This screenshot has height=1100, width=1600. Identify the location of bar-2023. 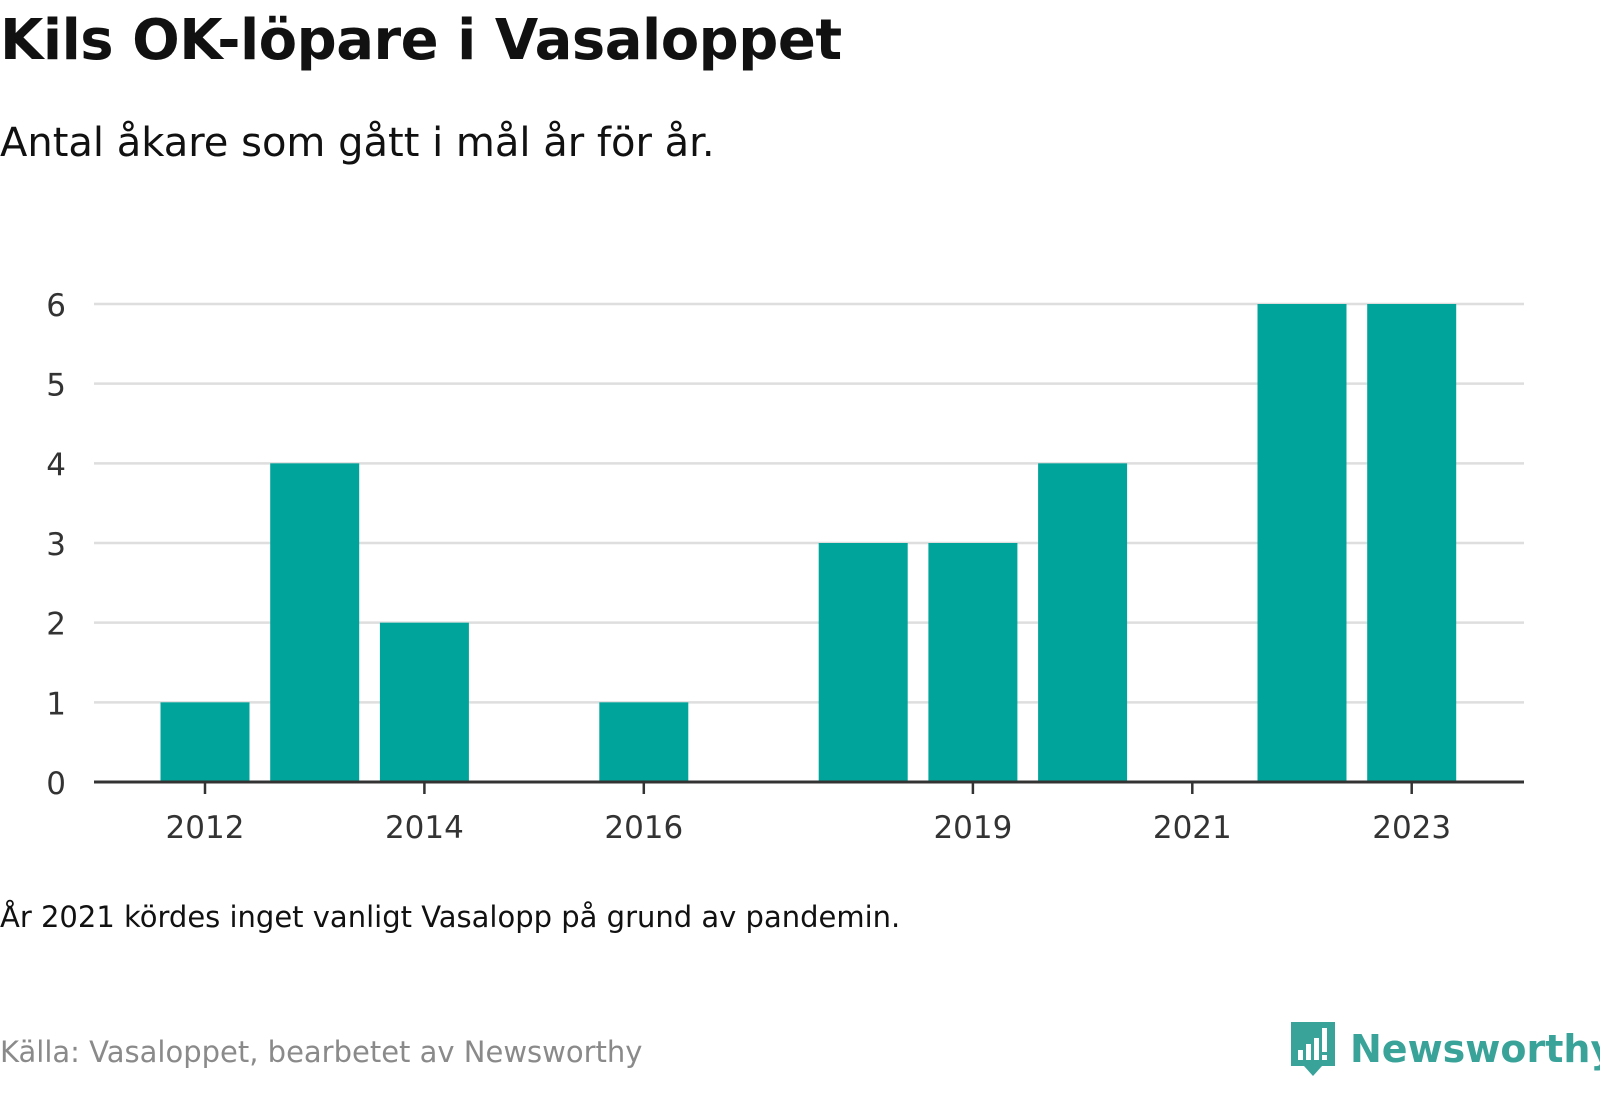
(1412, 543).